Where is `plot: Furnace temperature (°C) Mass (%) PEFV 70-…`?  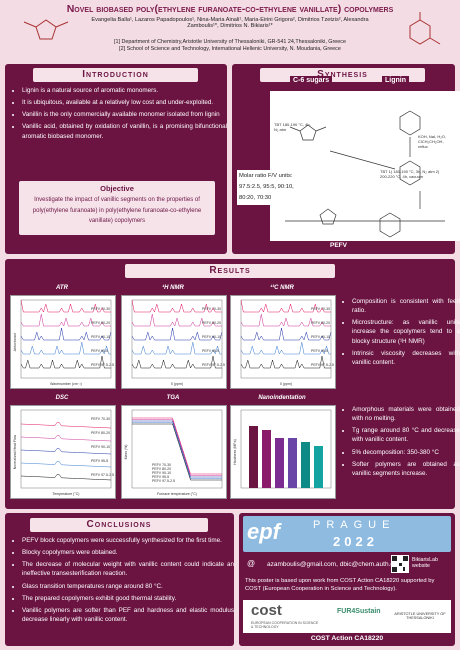 plot: Furnace temperature (°C) Mass (%) PEFV 70-… is located at coordinates (174, 452).